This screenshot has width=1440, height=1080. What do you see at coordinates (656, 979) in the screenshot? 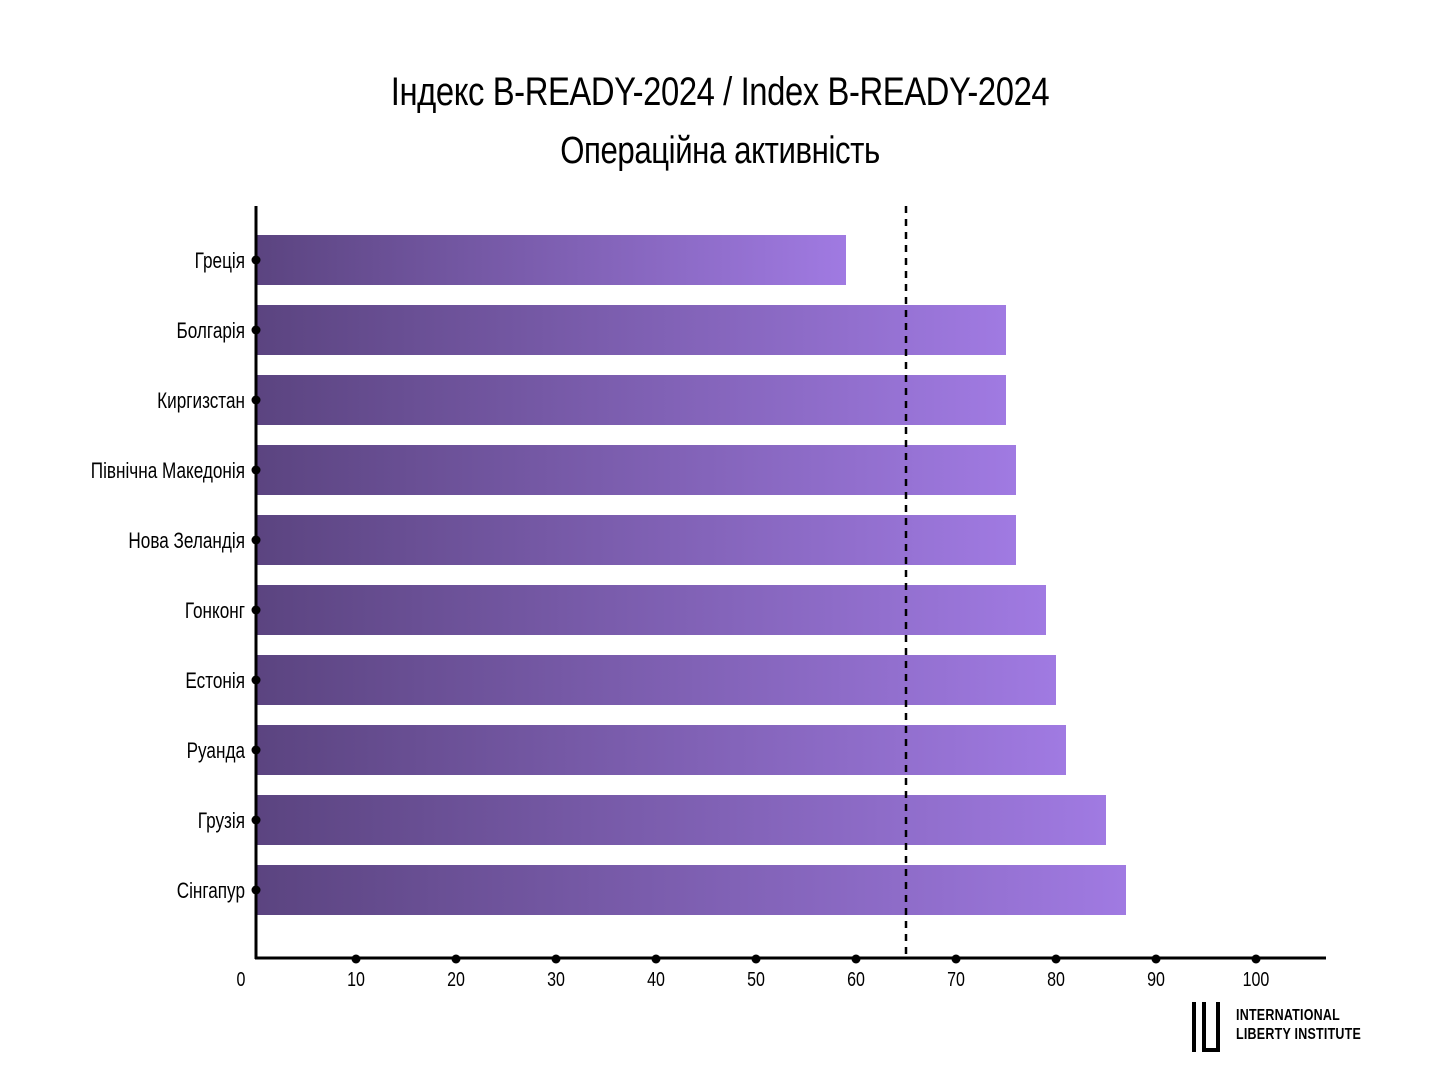
I see `x-tick-label: 40` at bounding box center [656, 979].